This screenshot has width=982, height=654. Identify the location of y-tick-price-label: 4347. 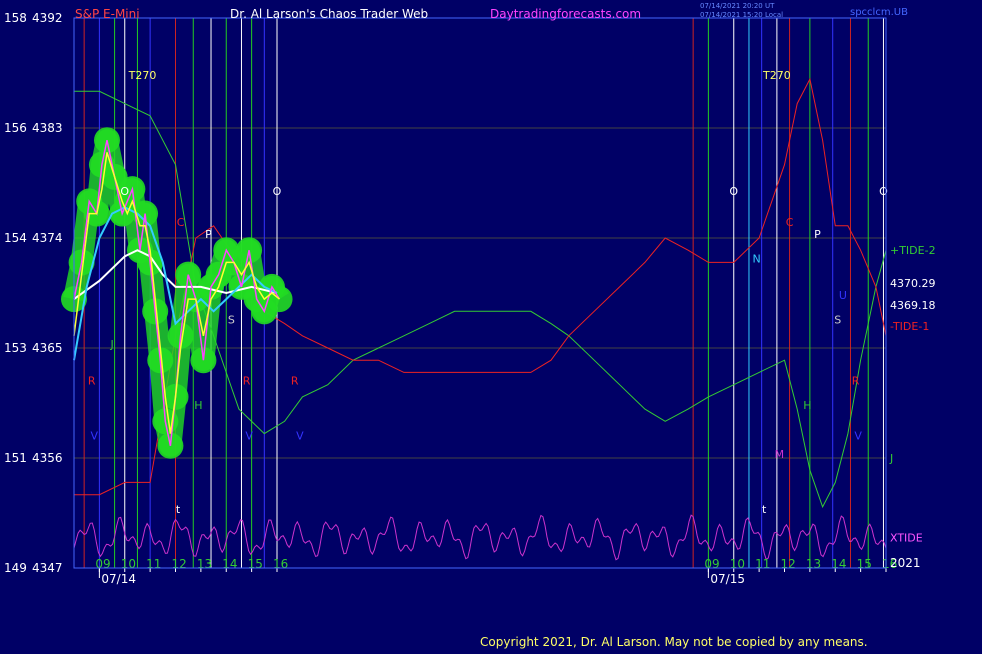
(47, 568).